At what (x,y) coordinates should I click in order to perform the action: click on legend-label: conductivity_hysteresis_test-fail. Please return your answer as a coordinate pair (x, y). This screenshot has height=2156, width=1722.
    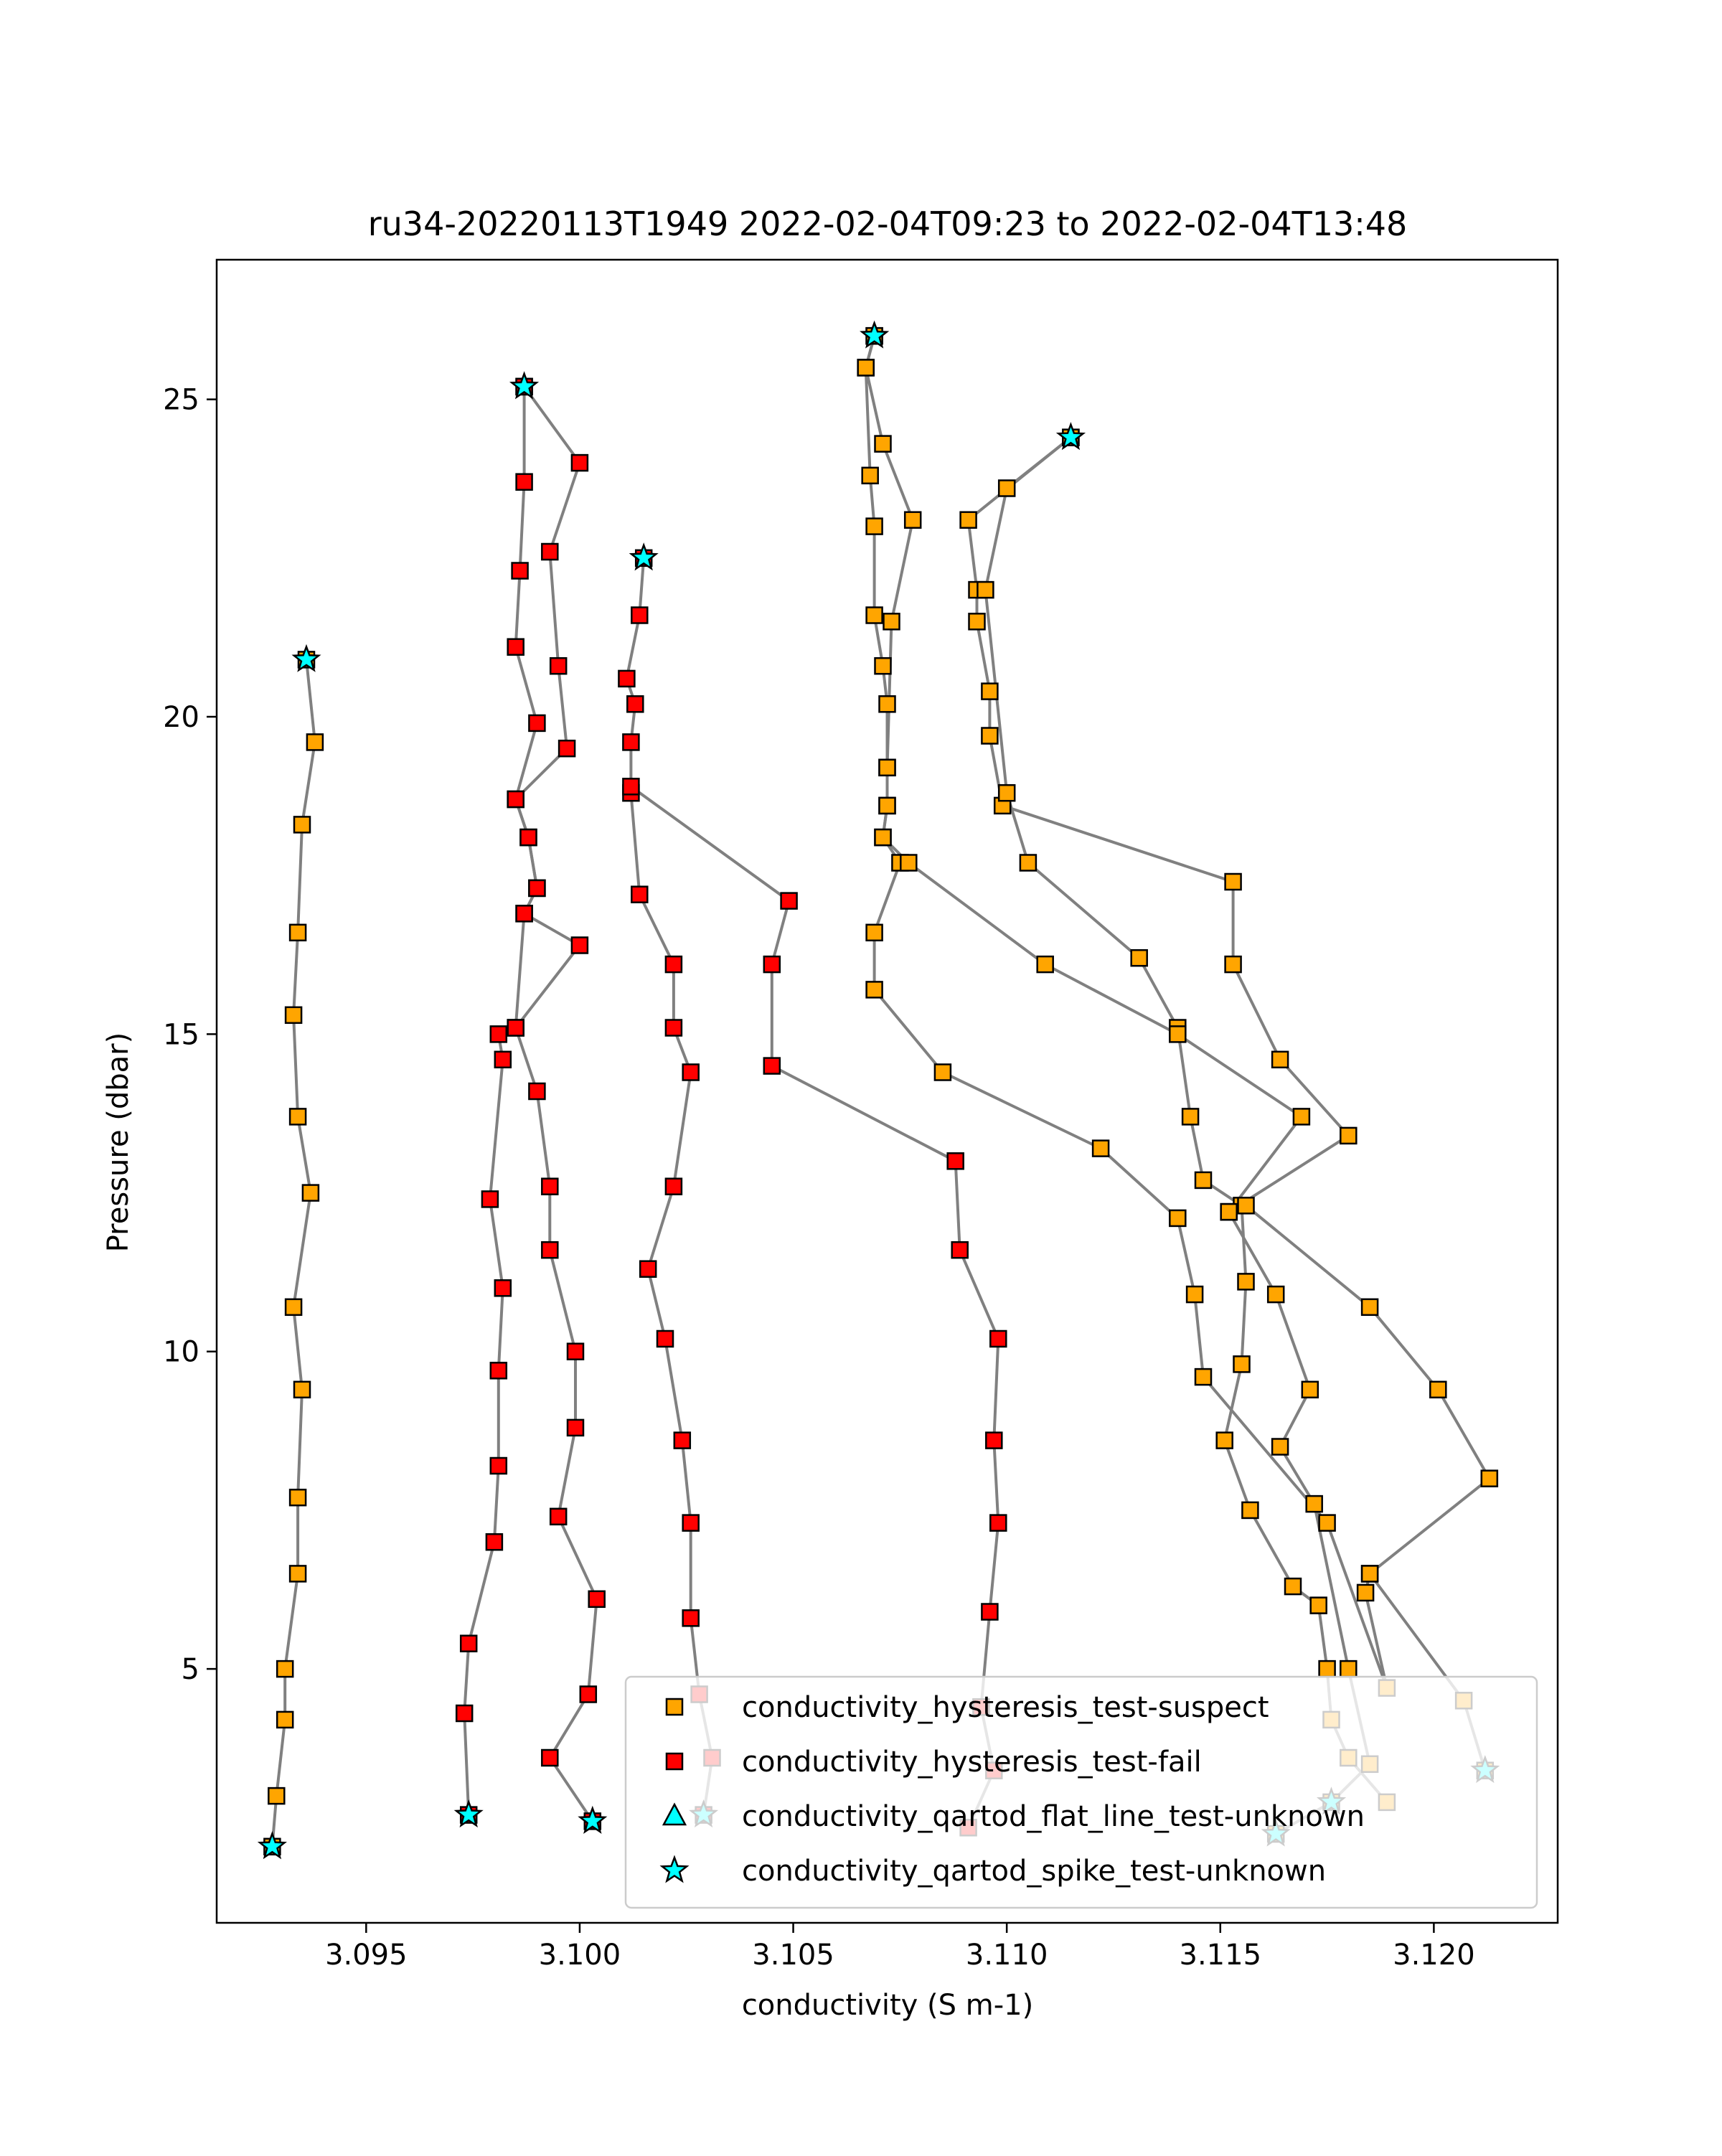
    Looking at the image, I should click on (972, 1763).